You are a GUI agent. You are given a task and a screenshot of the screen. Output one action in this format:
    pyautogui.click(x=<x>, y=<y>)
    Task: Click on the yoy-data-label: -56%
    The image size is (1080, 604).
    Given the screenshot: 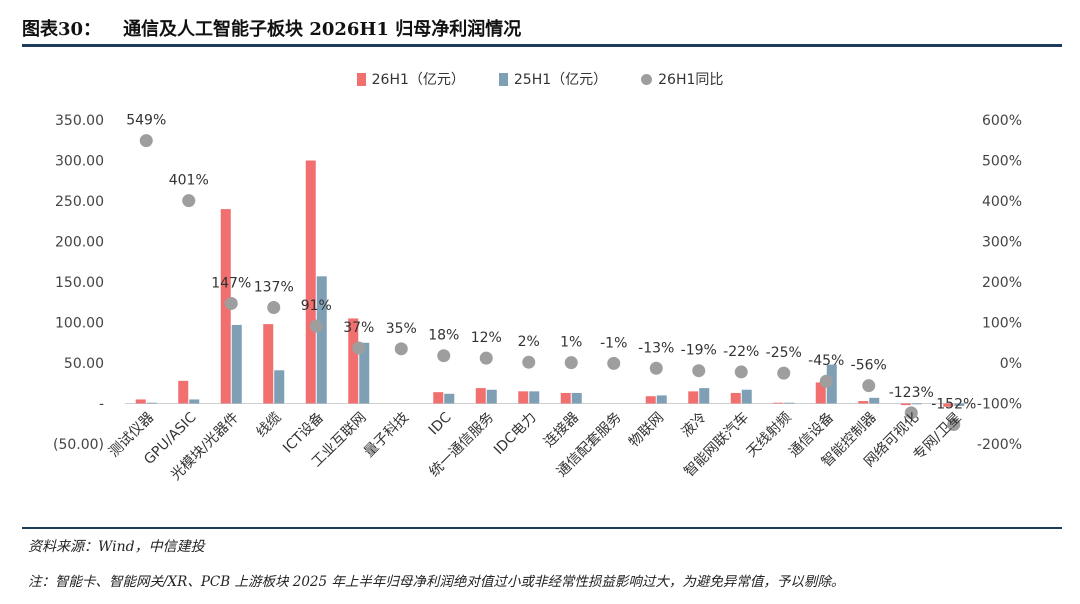 What is the action you would take?
    pyautogui.click(x=869, y=366)
    